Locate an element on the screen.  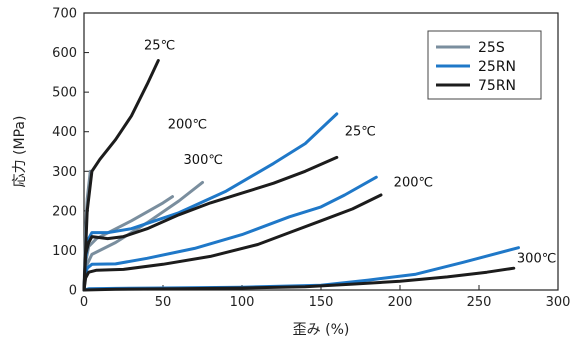
x-tick-label: 50 is located at coordinates (163, 302).